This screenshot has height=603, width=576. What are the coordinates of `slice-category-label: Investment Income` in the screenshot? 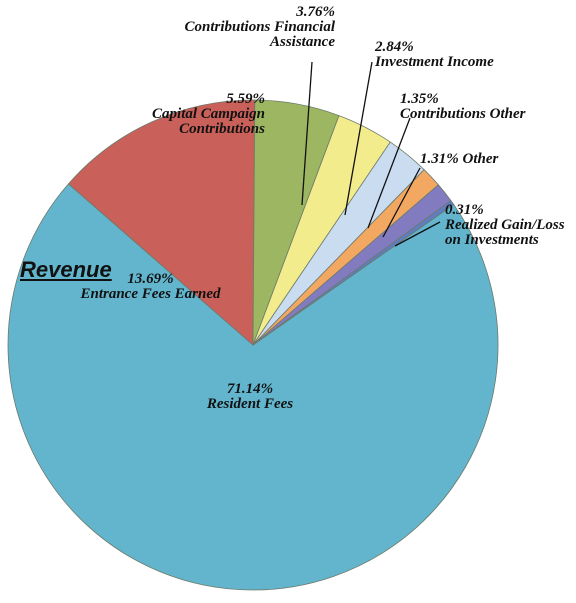 It's located at (434, 62).